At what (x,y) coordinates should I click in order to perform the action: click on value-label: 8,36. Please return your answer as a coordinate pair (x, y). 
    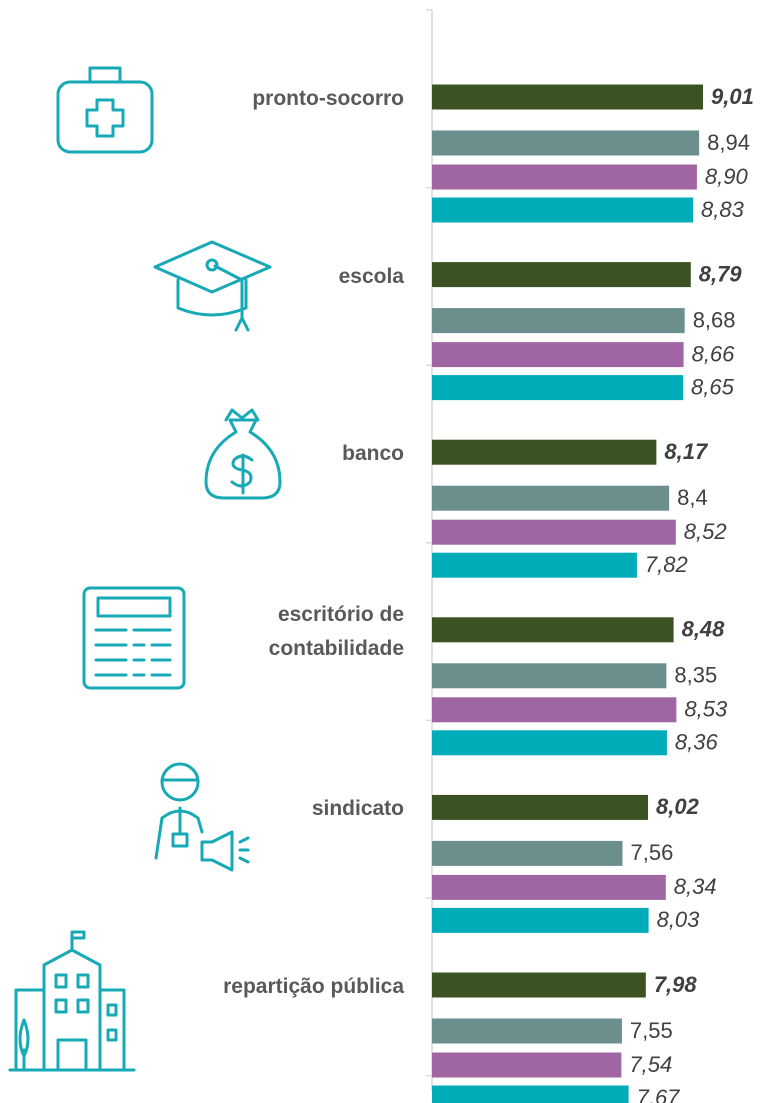
    Looking at the image, I should click on (697, 742).